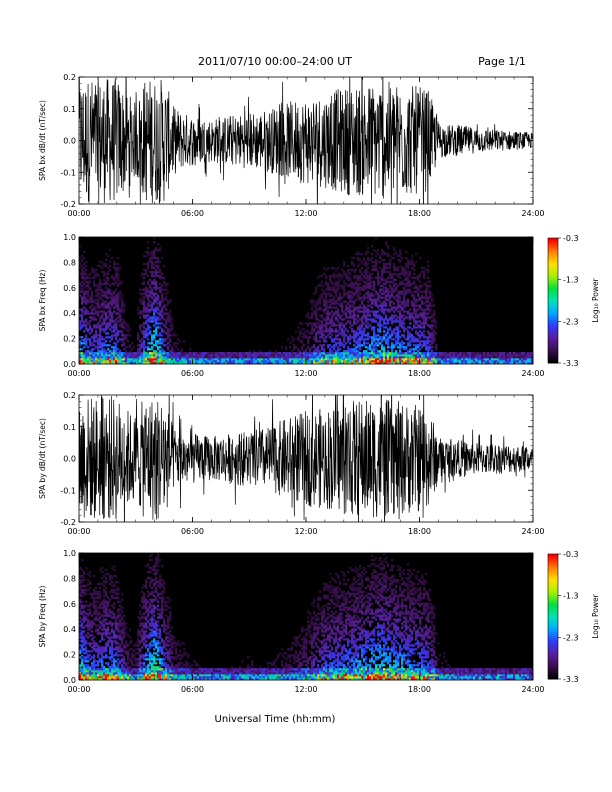 This screenshot has height=792, width=612. What do you see at coordinates (42, 458) in the screenshot?
I see `y-axis-label: SPA by dB/dt (nT/sec)` at bounding box center [42, 458].